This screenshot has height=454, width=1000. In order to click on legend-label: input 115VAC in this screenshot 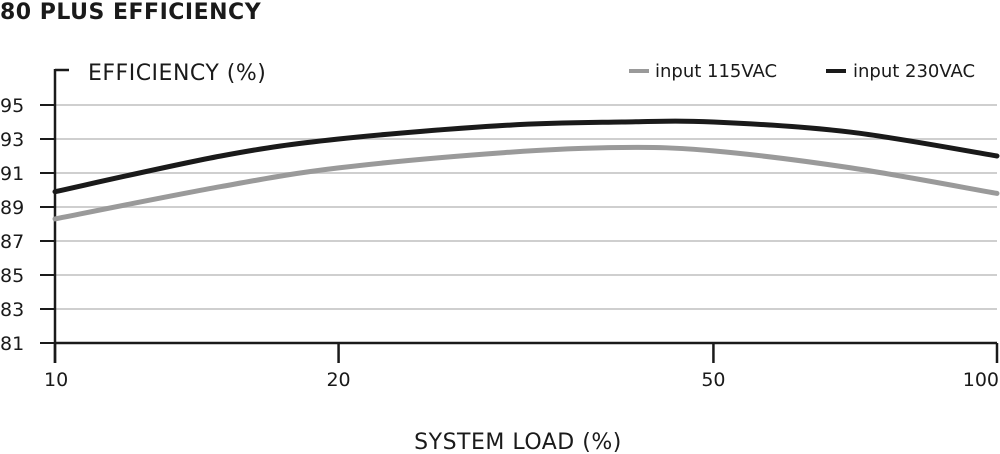, I will do `click(716, 71)`.